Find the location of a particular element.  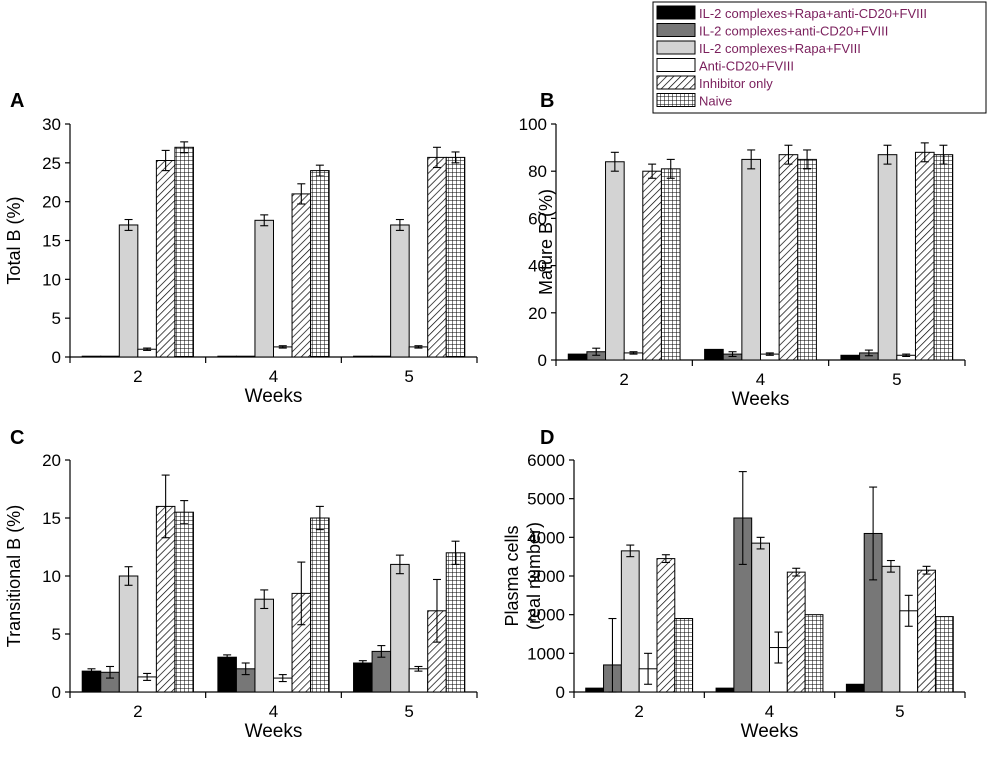

bar-d-s6-w2 is located at coordinates (684, 655).